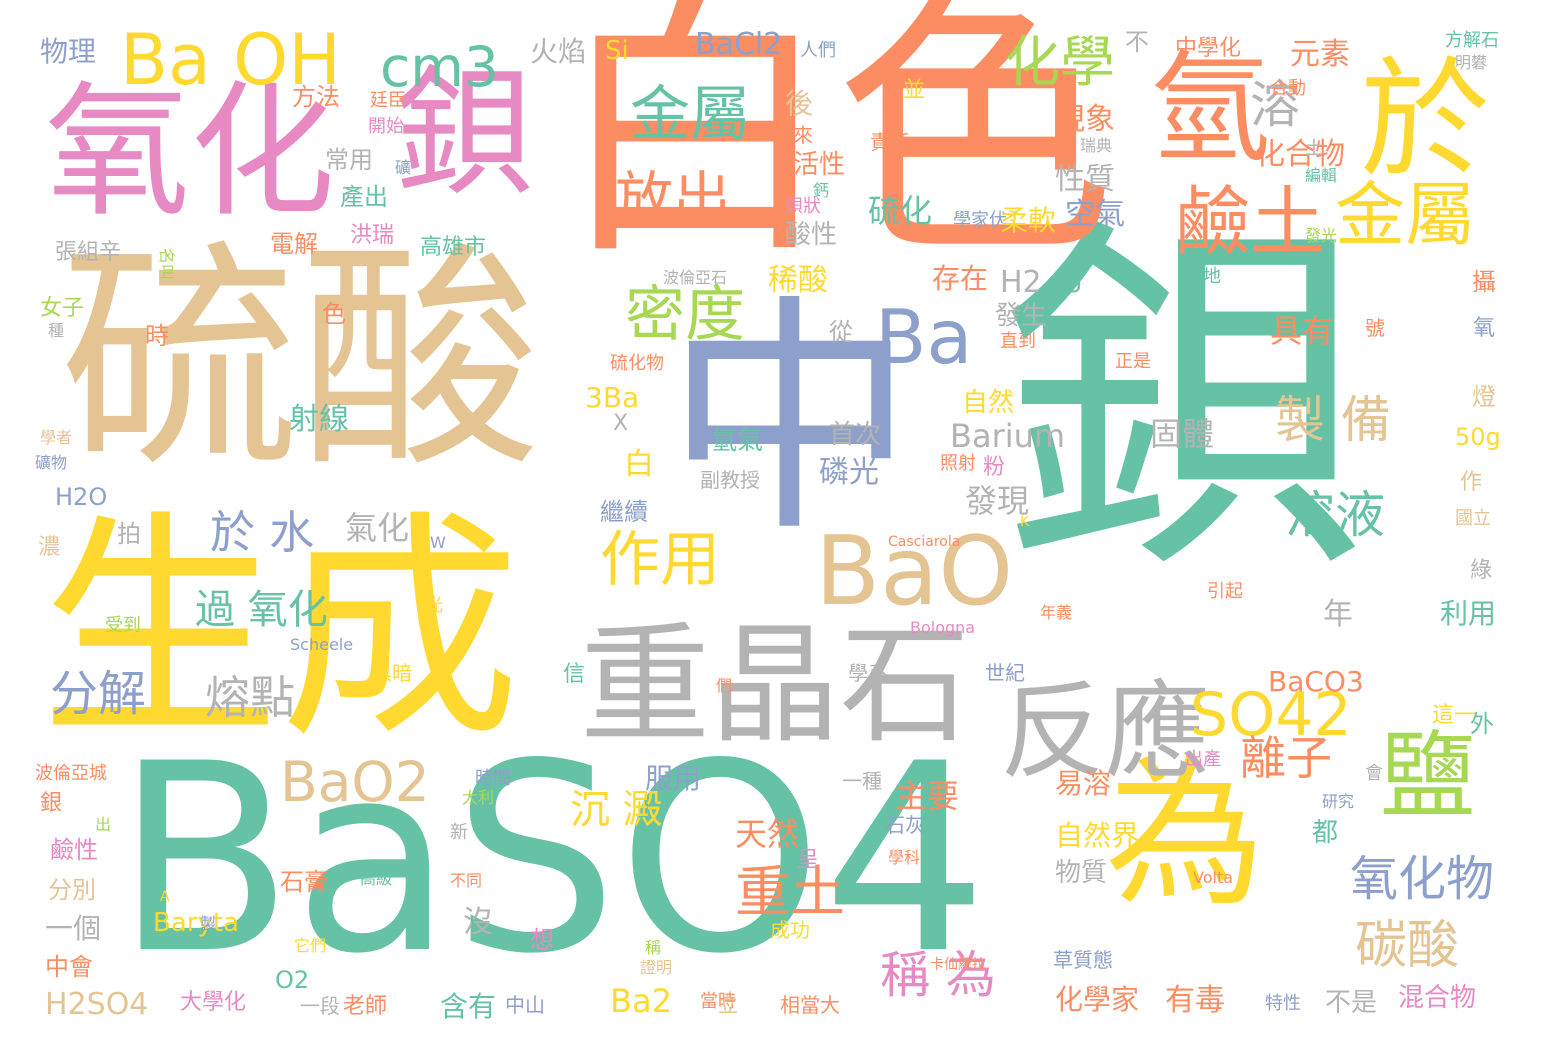 This screenshot has height=1052, width=1548. I want to click on cloud-word-cjk-110: 外, so click(1482, 724).